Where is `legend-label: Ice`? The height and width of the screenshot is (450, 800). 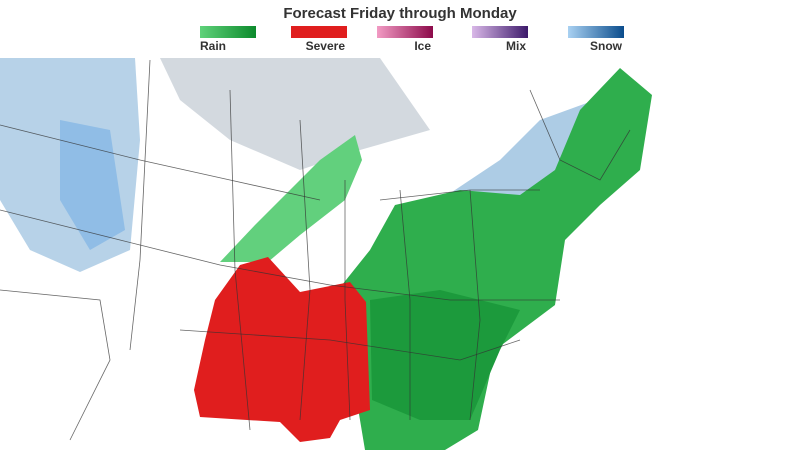
legend-label: Ice is located at coordinates (422, 46).